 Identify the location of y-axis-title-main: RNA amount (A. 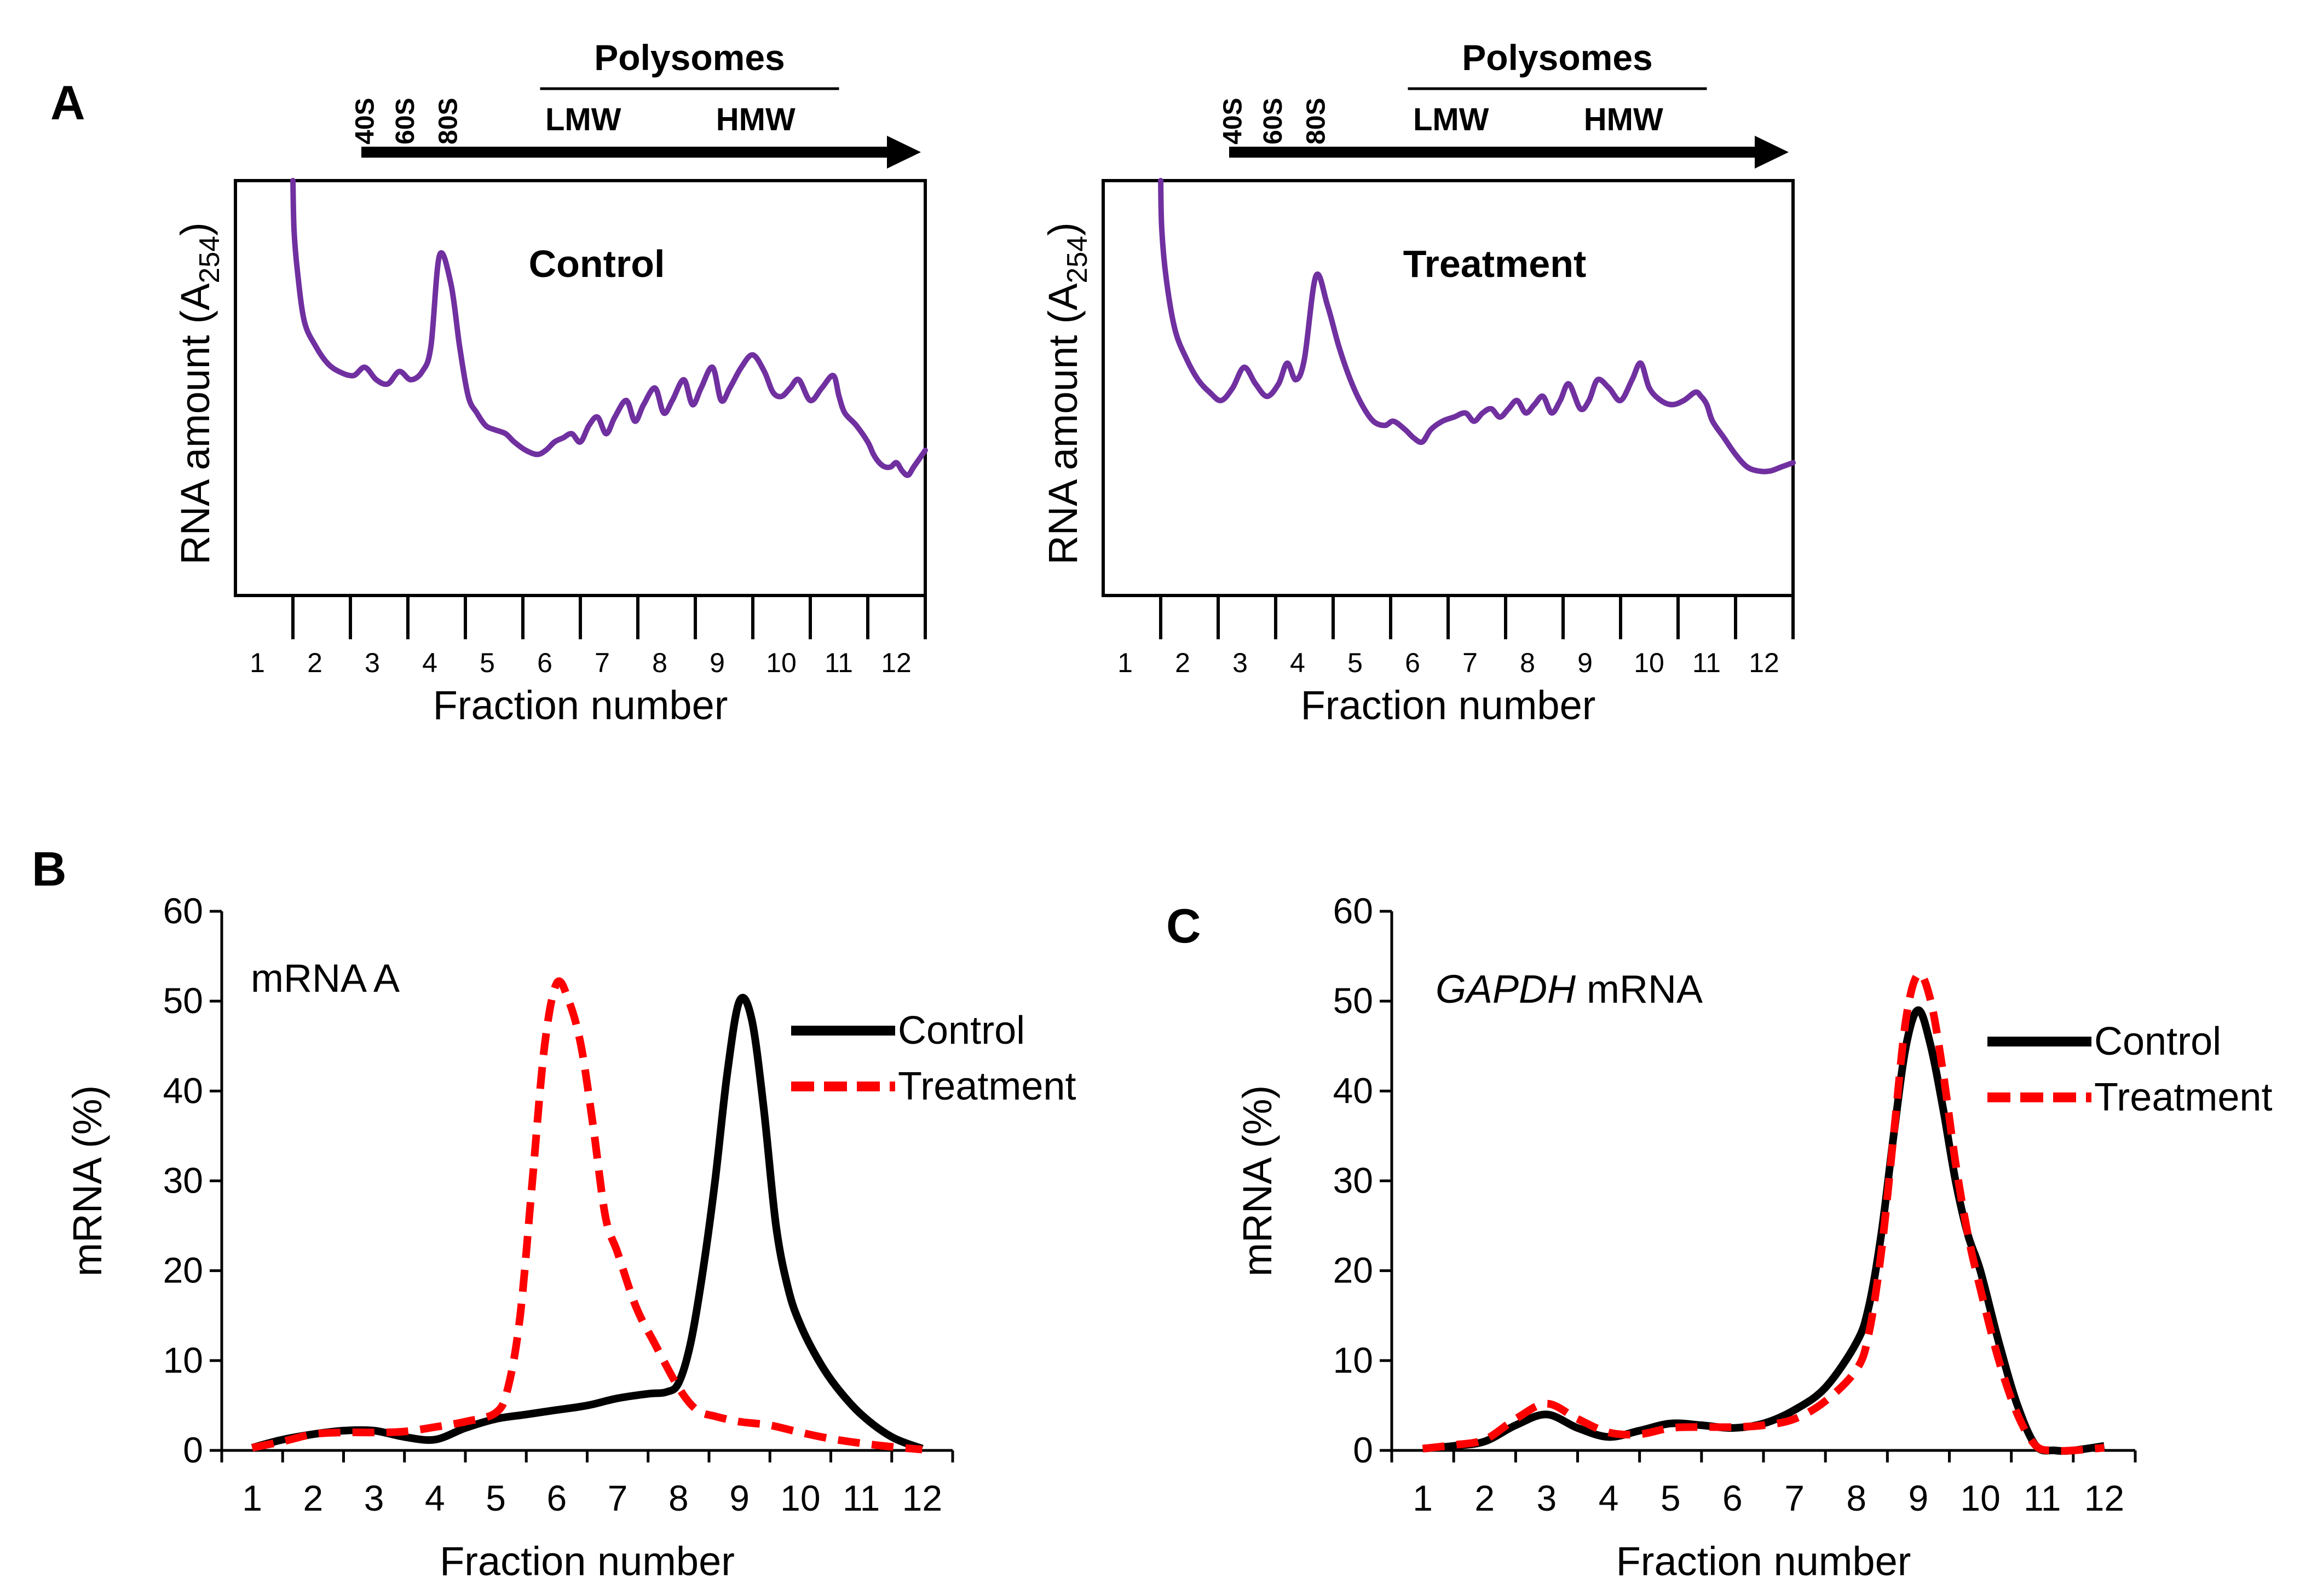
(195, 424).